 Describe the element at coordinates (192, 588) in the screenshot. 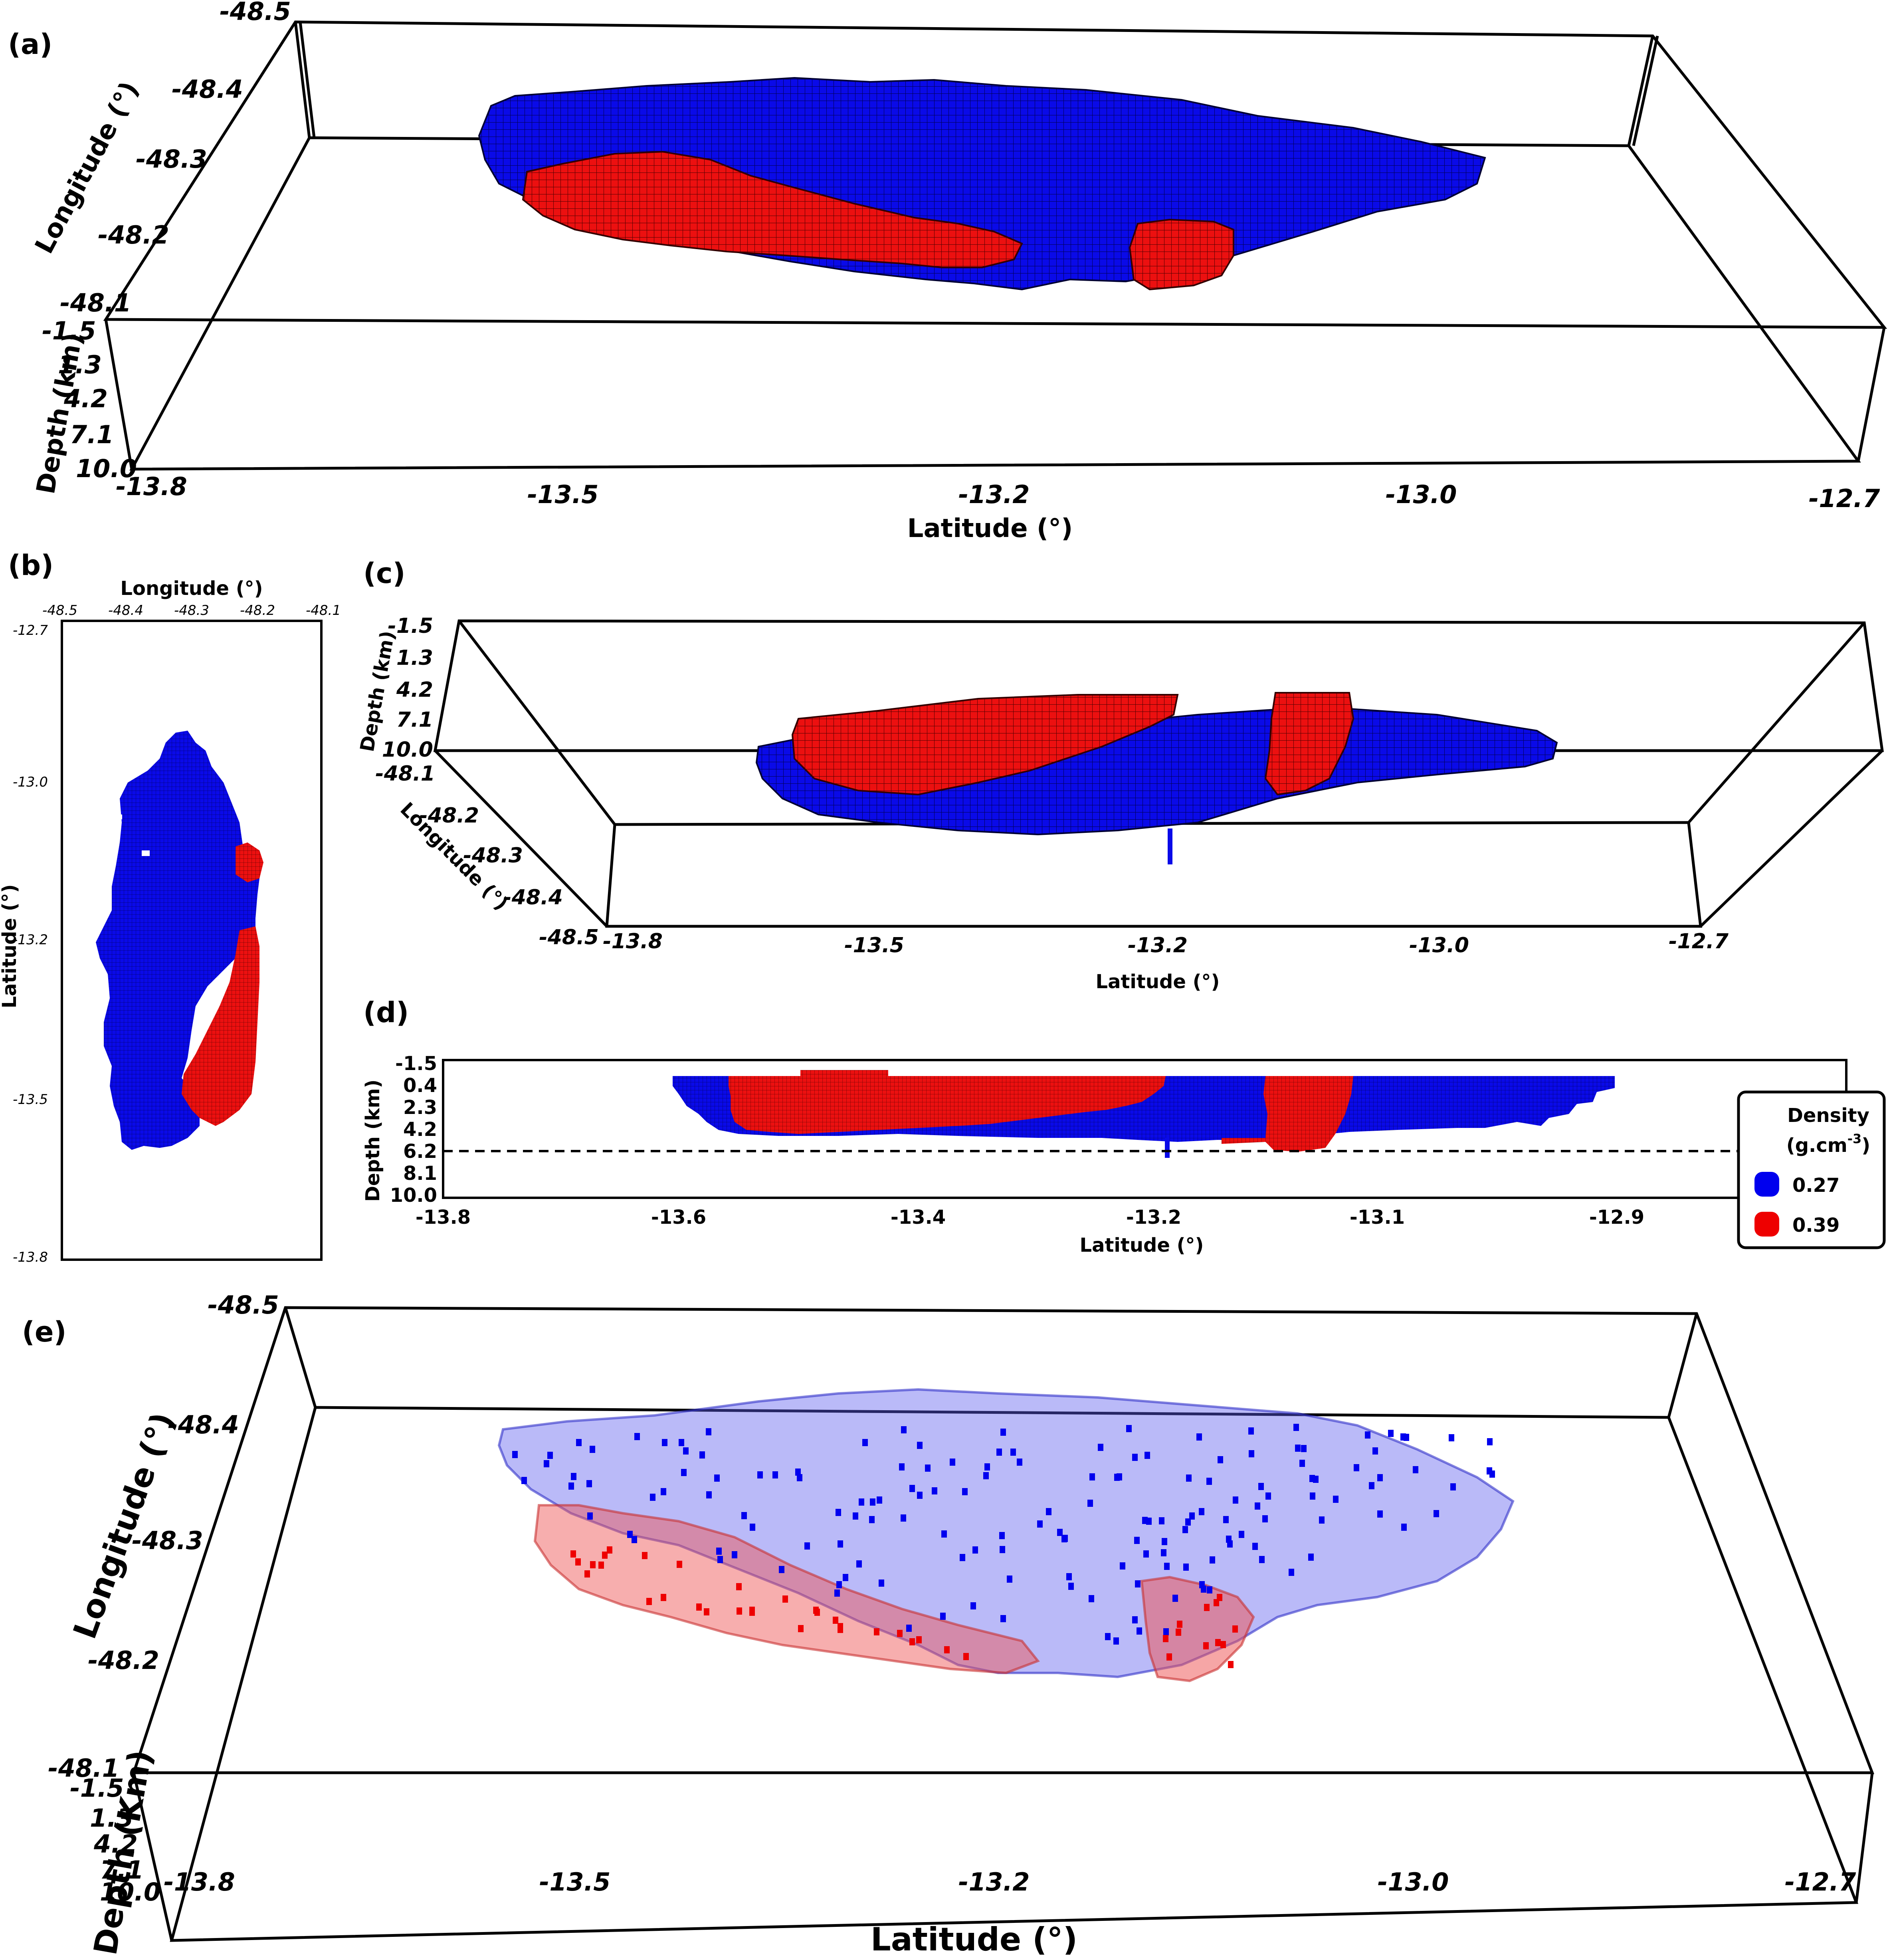

I see `panel-b-x-axis-label: Longitude (°)` at that location.